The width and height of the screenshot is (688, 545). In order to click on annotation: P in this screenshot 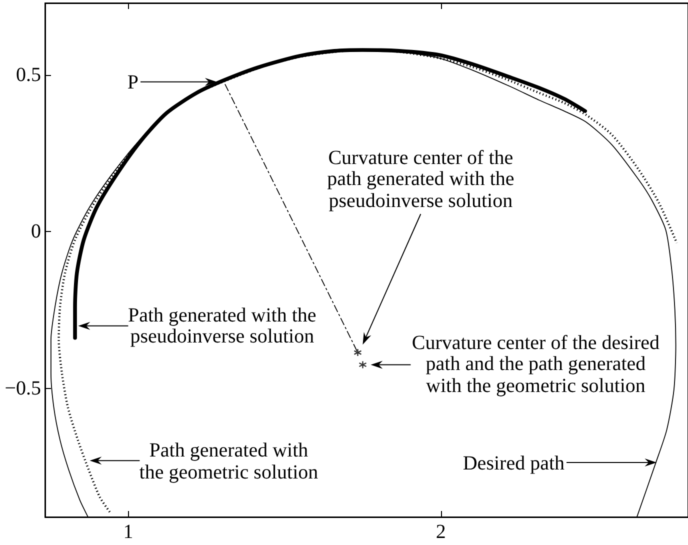, I will do `click(132, 82)`.